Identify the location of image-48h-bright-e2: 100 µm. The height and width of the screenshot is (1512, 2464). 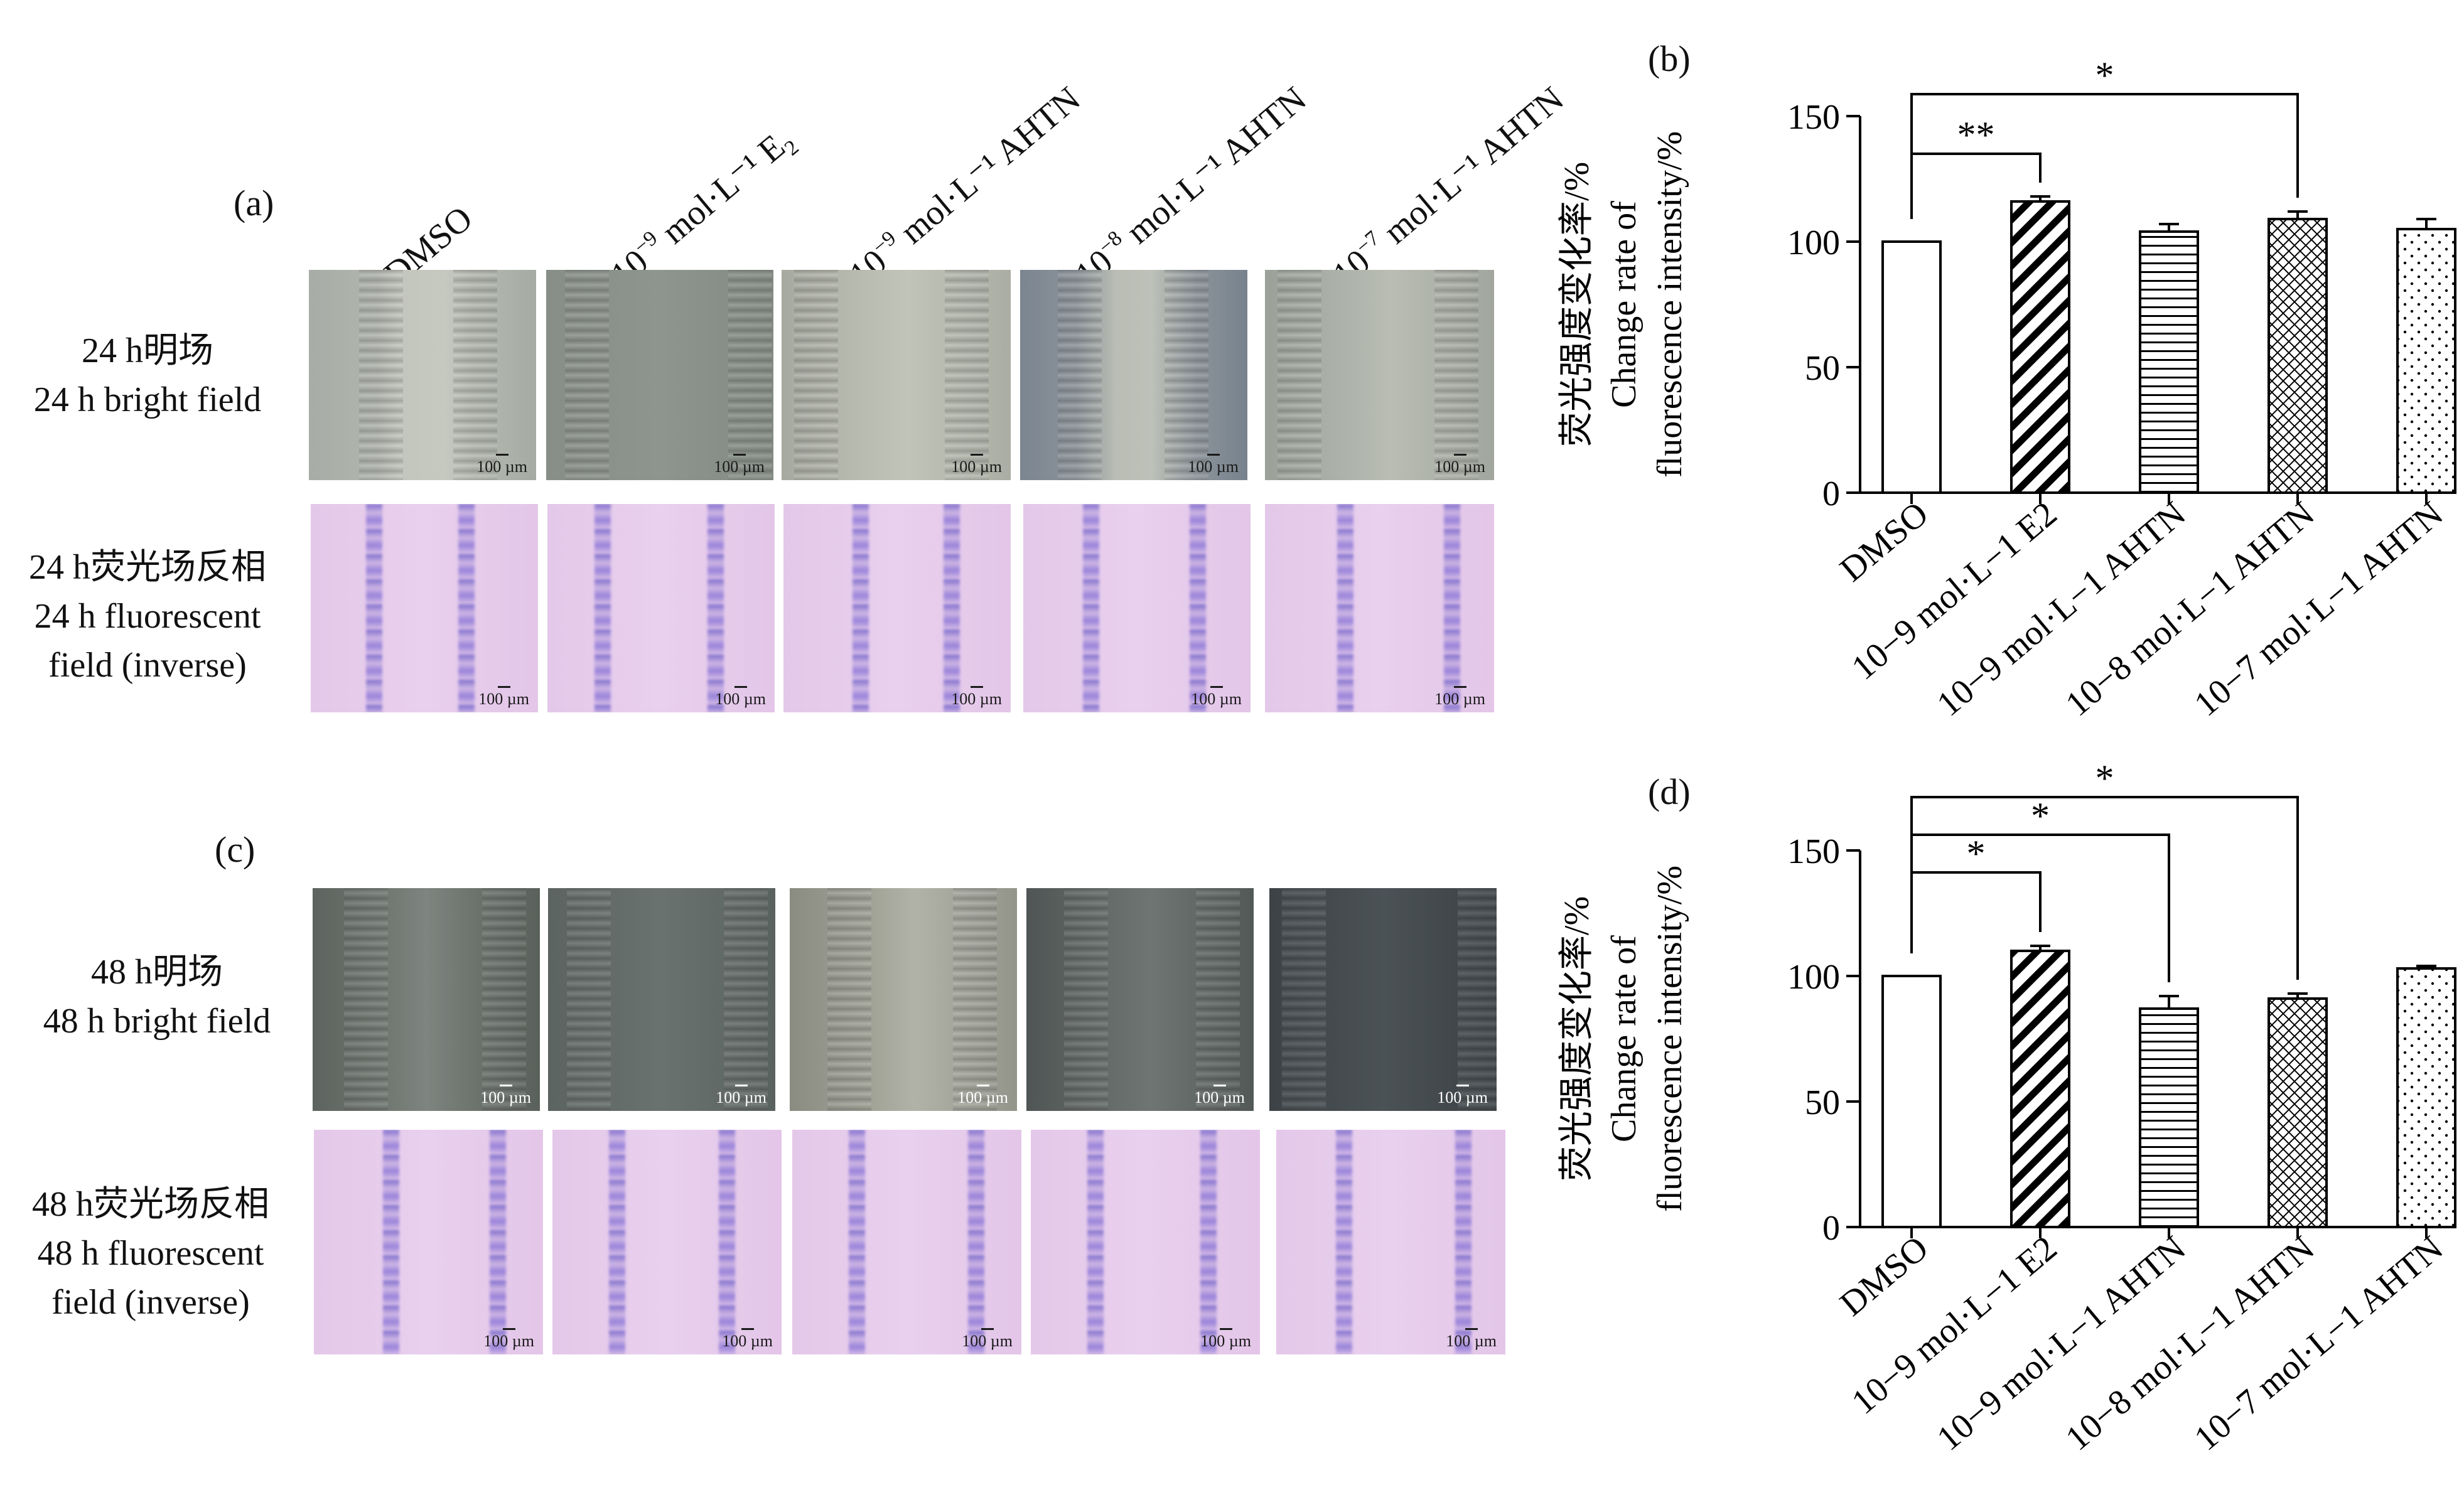
(661, 999).